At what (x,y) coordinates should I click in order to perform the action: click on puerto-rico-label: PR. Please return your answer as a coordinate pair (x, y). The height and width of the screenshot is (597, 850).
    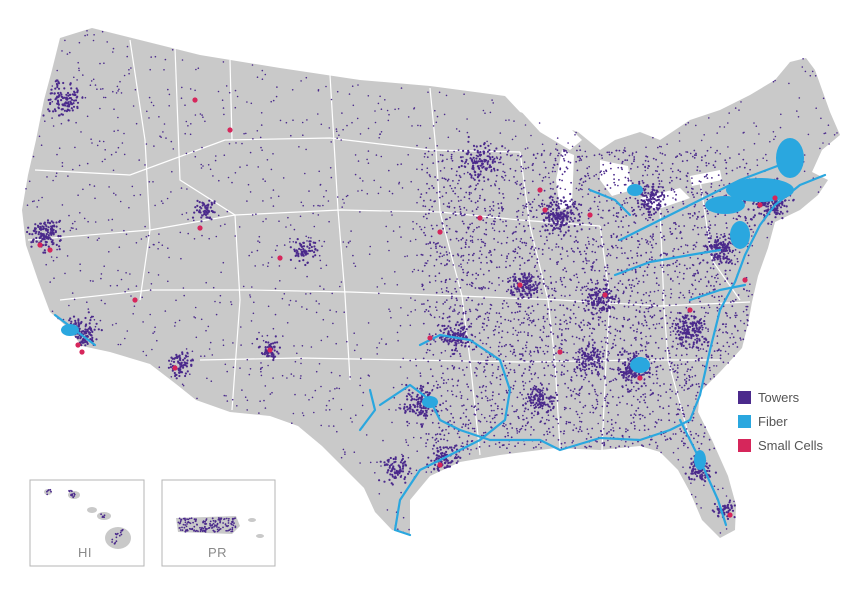
    Looking at the image, I should click on (218, 552).